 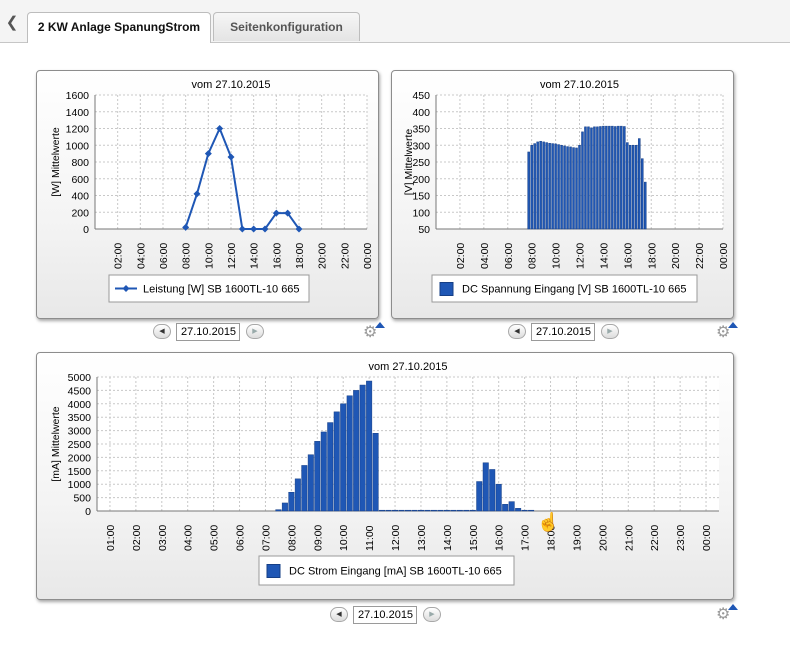 I want to click on legend-label: Leistung [W] SB 1600TL-10 665, so click(x=221, y=290).